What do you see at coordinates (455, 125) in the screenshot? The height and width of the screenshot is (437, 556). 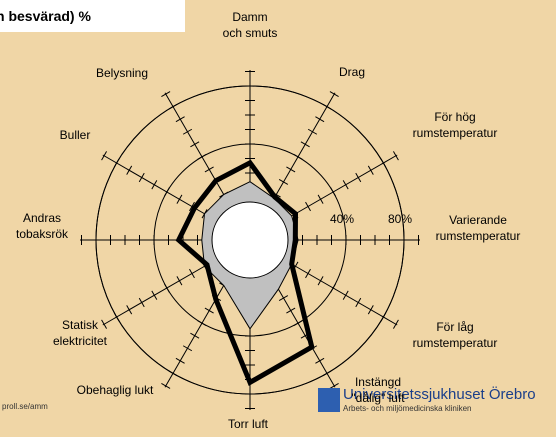 I see `category-label: För hög rumstemperatur` at bounding box center [455, 125].